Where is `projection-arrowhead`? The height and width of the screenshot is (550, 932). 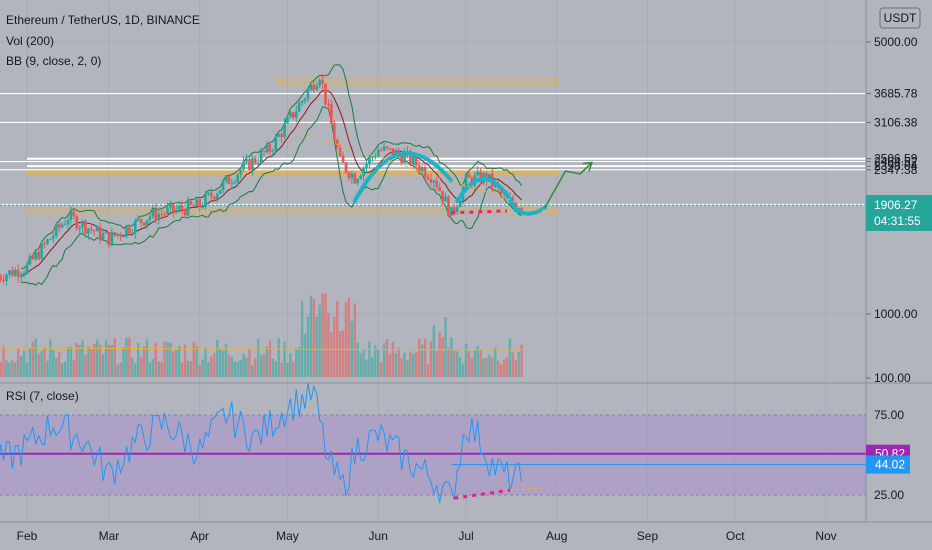 projection-arrowhead is located at coordinates (587, 166).